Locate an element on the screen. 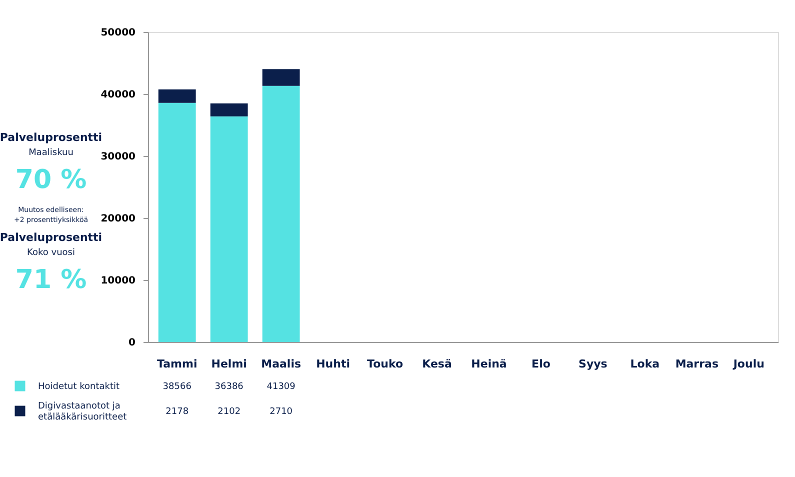 This screenshot has height=477, width=795. y-tick-label: 10000 is located at coordinates (118, 281).